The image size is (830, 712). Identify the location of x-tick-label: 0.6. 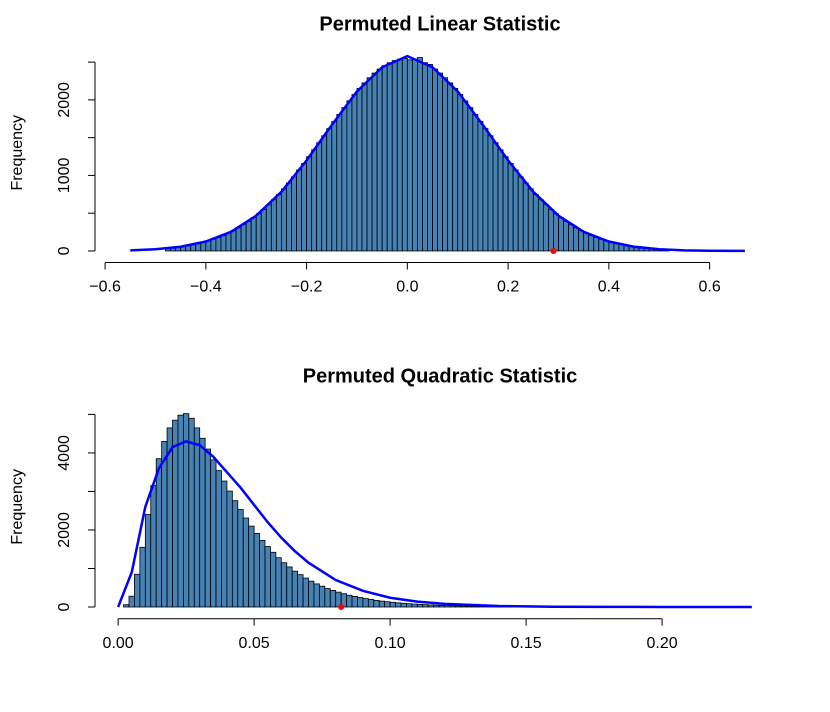
(709, 287).